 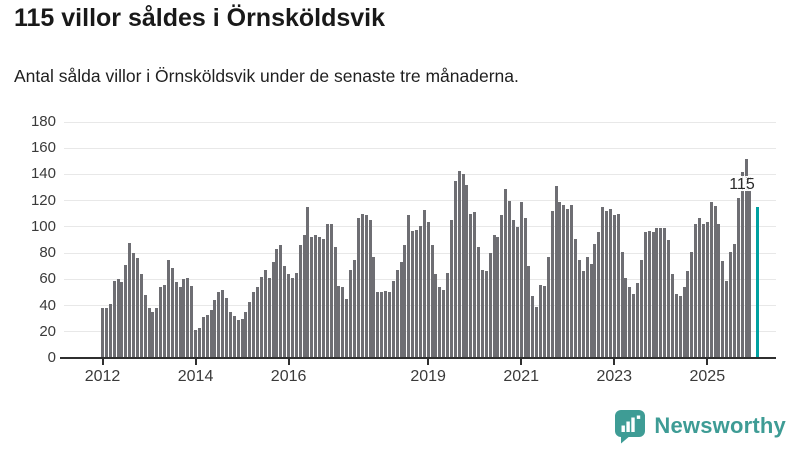 What do you see at coordinates (43, 226) in the screenshot?
I see `y-tick-label: 100` at bounding box center [43, 226].